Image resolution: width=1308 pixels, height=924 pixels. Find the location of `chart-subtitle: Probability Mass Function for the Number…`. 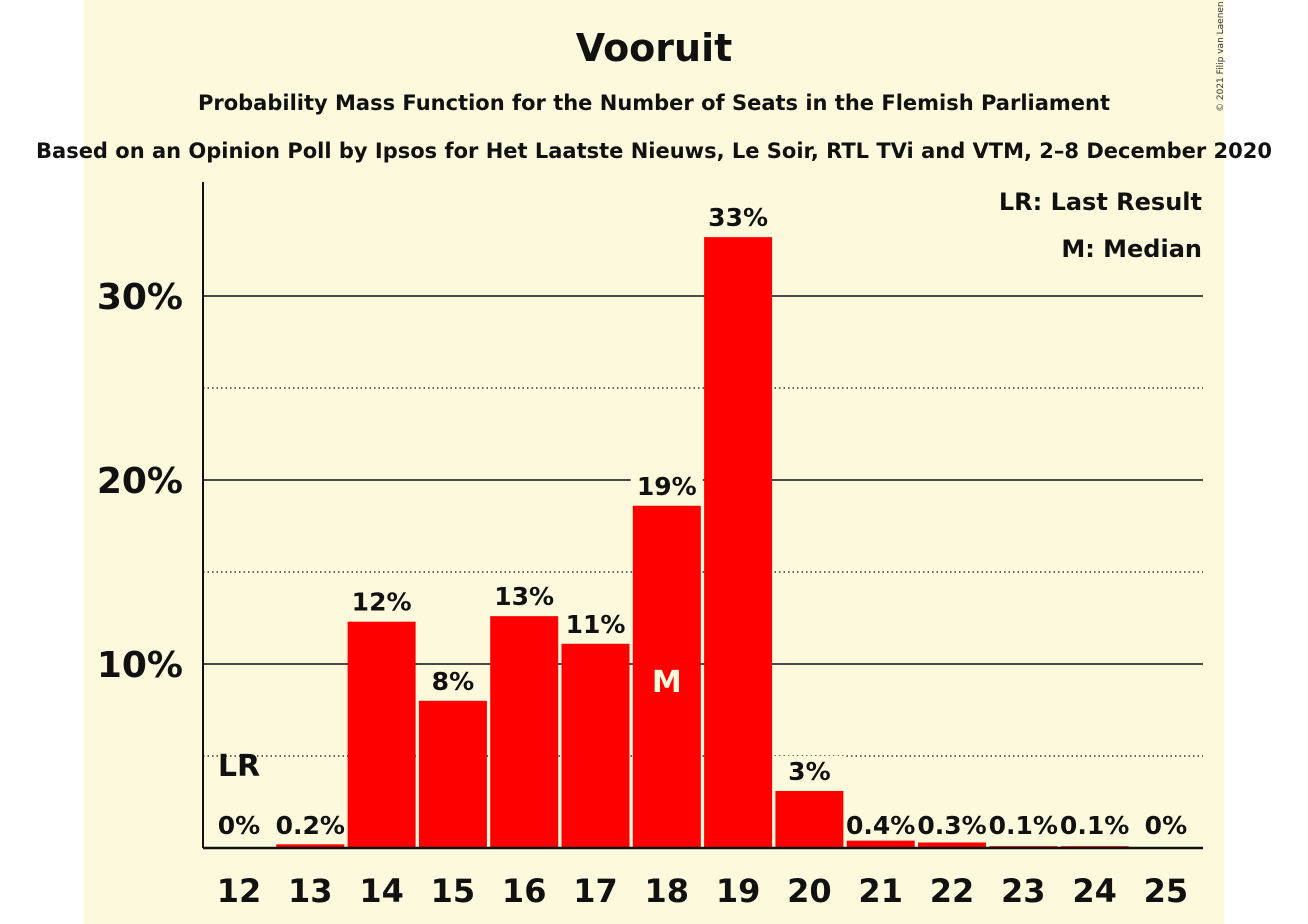

chart-subtitle: Probability Mass Function for the Number… is located at coordinates (654, 103).